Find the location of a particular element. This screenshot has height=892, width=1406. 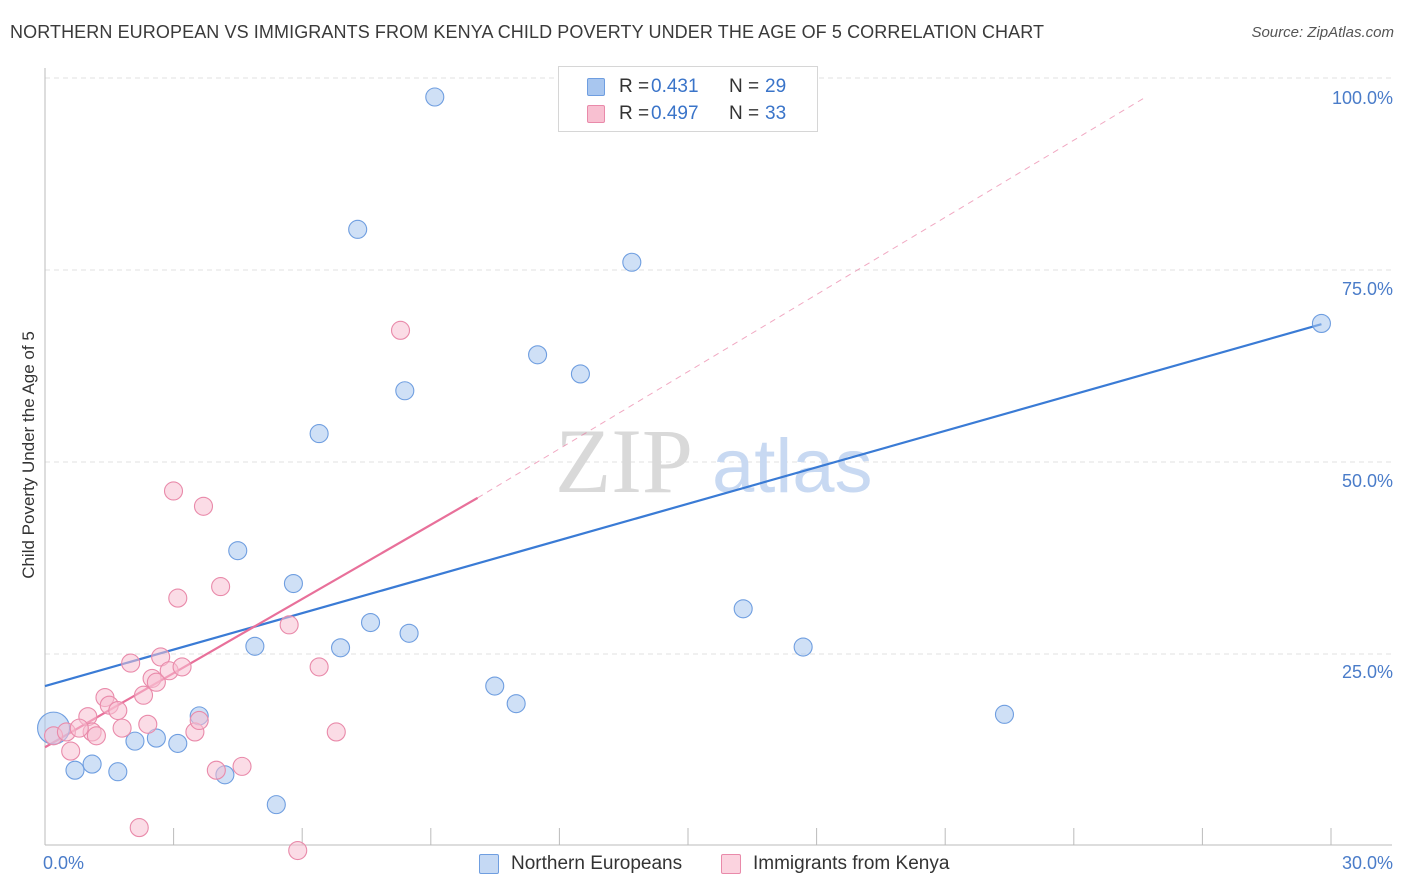

x-tick-label: 30.0% is located at coordinates (1367, 863).